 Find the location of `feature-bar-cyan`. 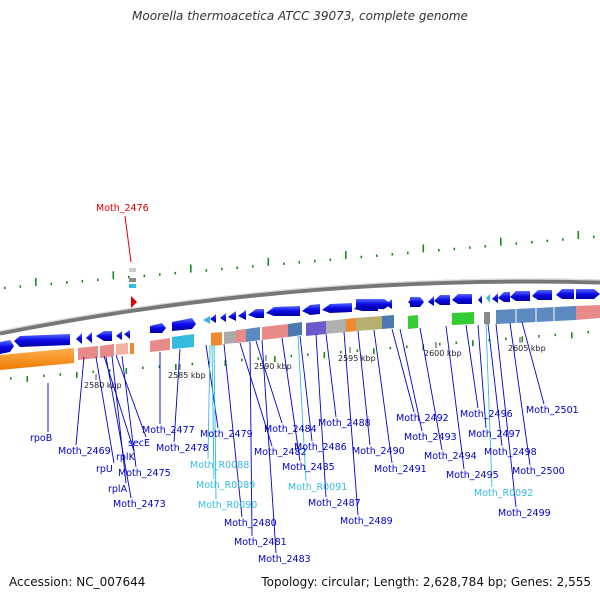

feature-bar-cyan is located at coordinates (183, 341).